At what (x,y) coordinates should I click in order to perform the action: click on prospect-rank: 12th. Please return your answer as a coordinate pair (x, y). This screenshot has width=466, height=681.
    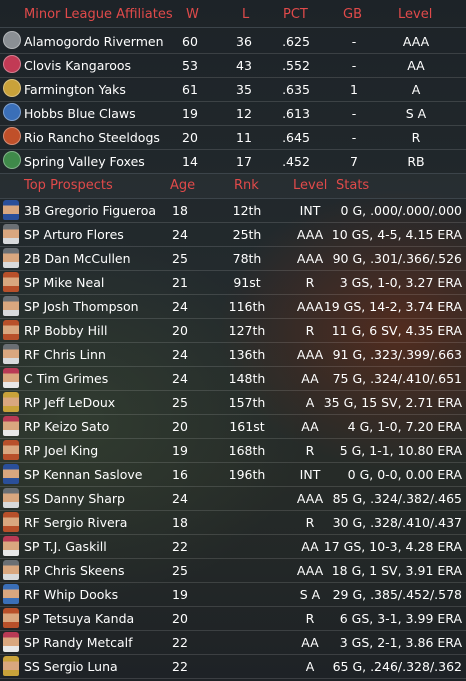
    Looking at the image, I should click on (247, 210).